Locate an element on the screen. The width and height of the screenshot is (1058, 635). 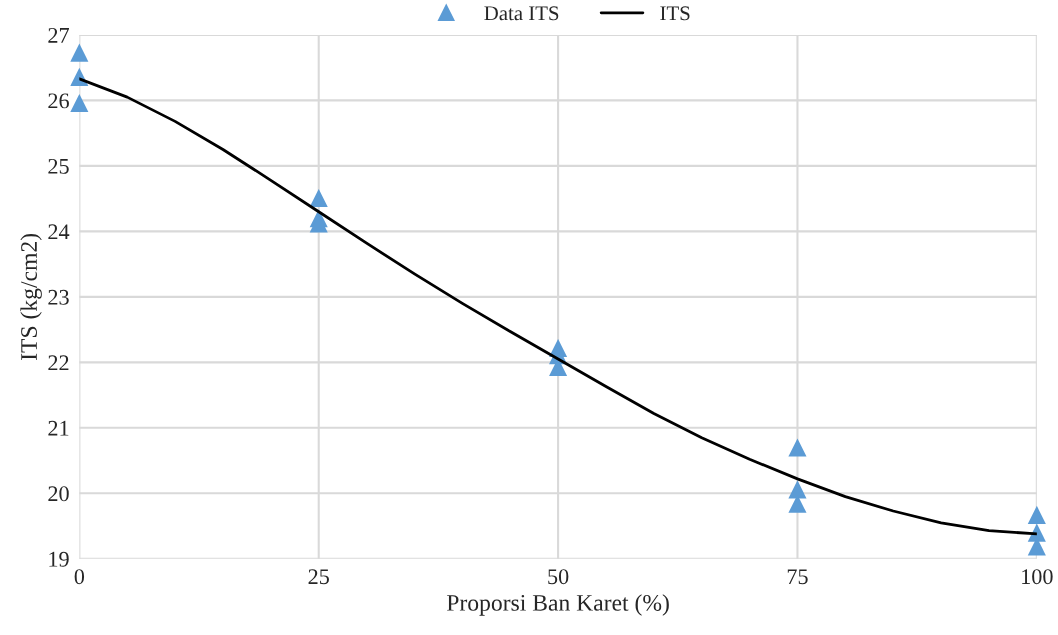
y-tick-label: 26 is located at coordinates (58, 101).